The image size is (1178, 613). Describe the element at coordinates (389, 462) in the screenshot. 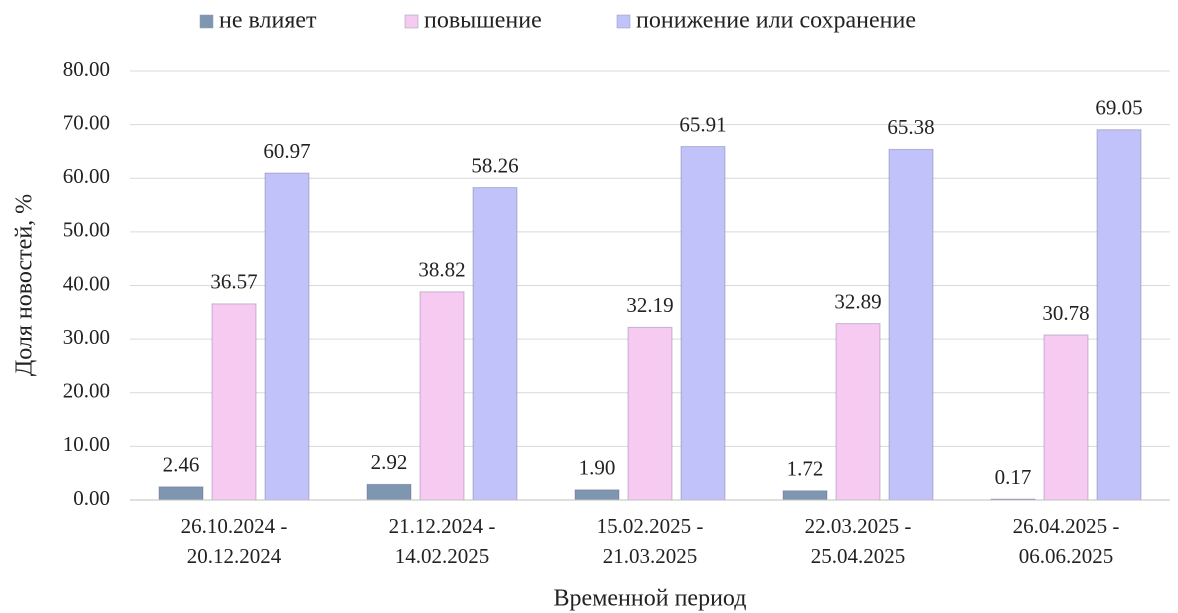

I see `data-label: 2.92` at that location.